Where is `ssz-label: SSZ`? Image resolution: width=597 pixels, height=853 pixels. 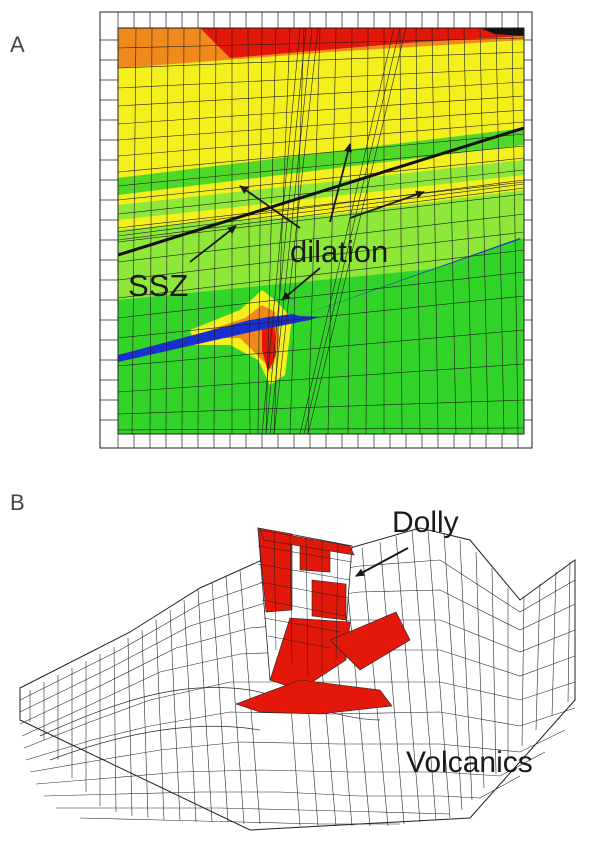
ssz-label: SSZ is located at coordinates (158, 285).